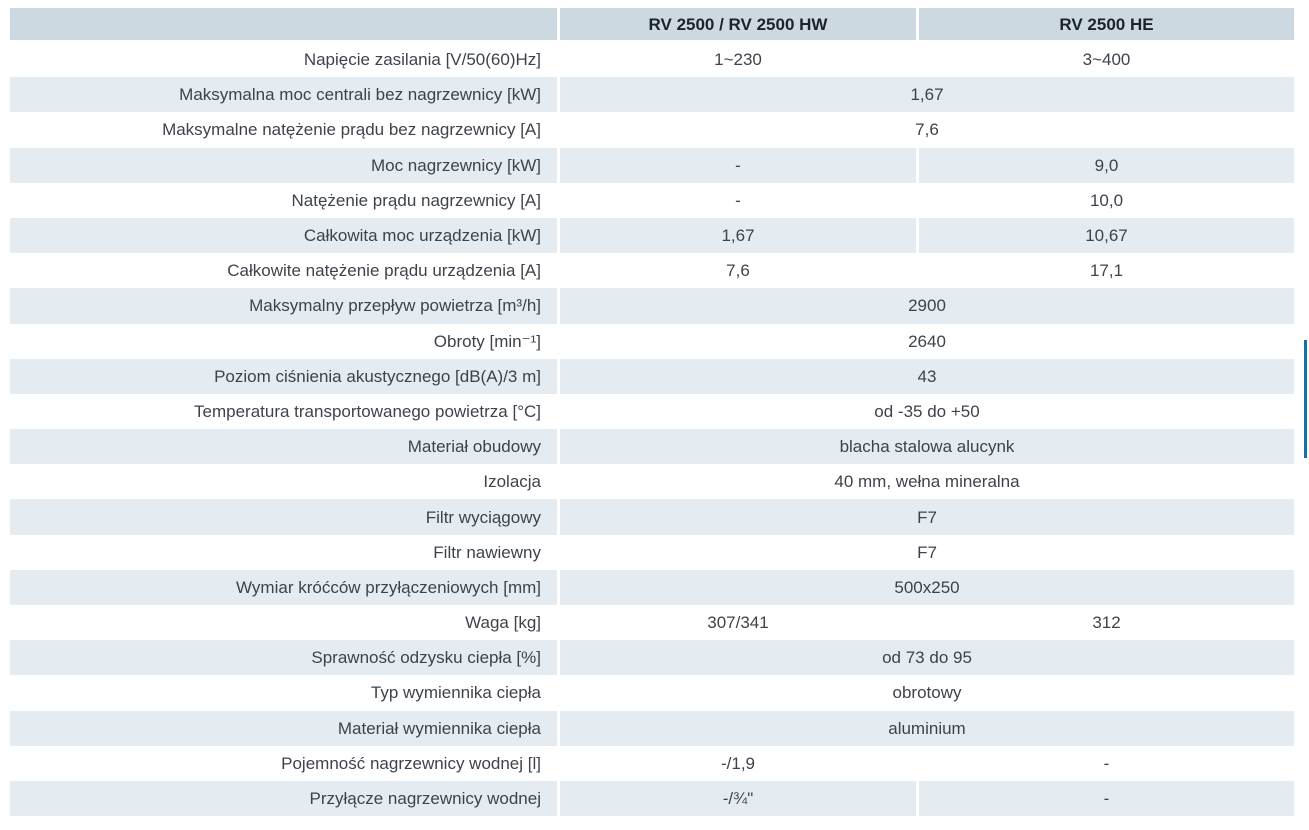 Image resolution: width=1309 pixels, height=830 pixels. Describe the element at coordinates (384, 271) in the screenshot. I see `row-label: Całkowite natężenie prądu urządzenia [A]` at that location.